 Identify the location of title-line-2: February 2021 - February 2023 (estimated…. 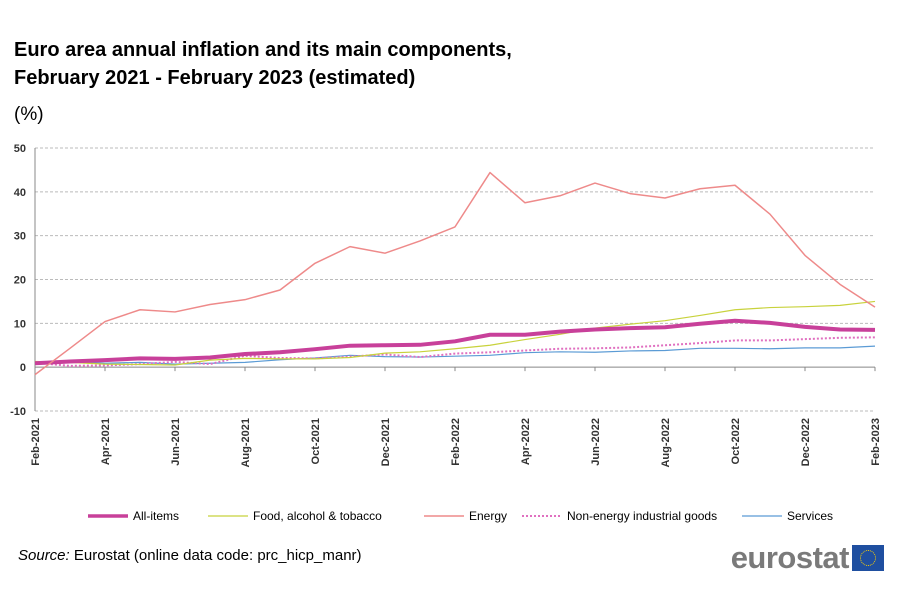
(215, 78).